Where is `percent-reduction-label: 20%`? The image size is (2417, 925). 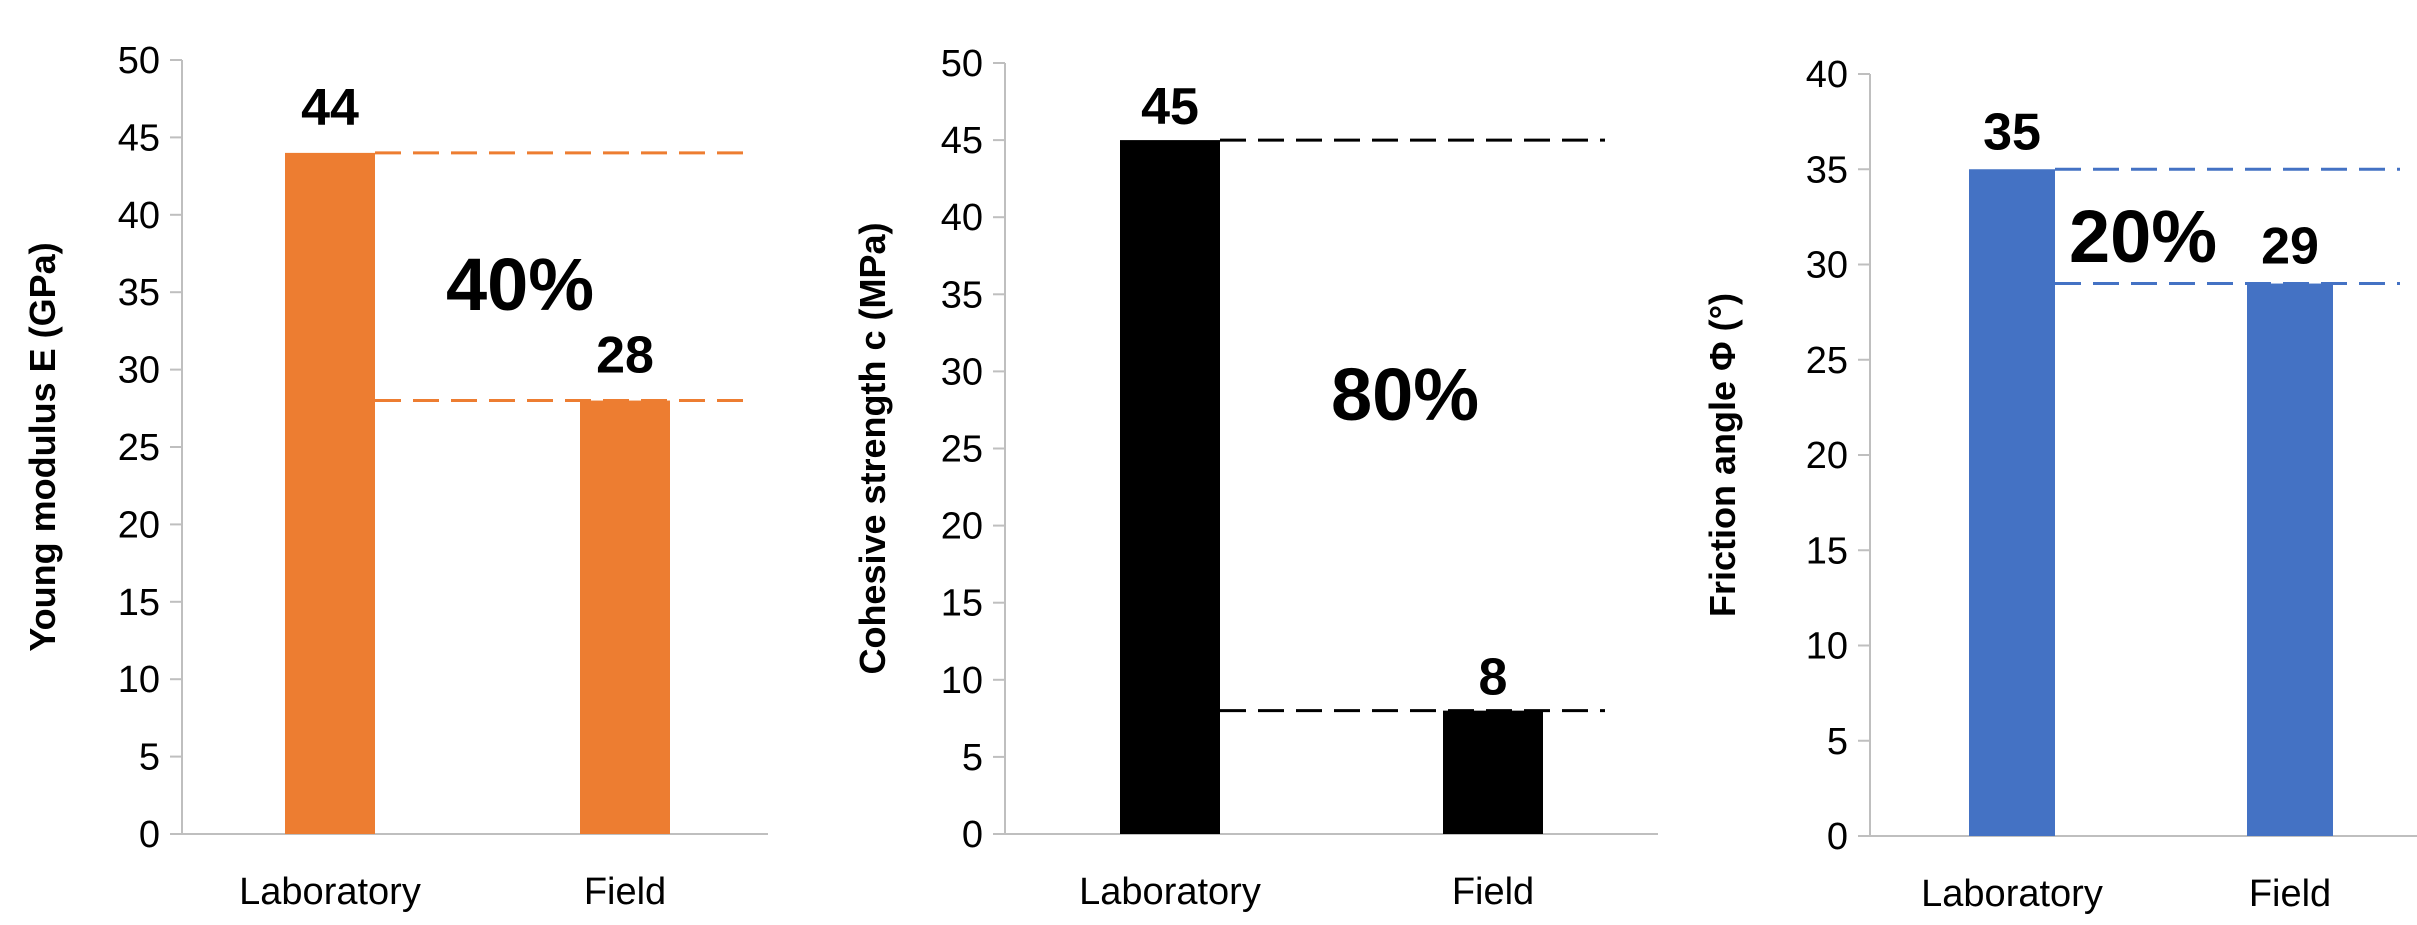
percent-reduction-label: 20% is located at coordinates (2143, 236).